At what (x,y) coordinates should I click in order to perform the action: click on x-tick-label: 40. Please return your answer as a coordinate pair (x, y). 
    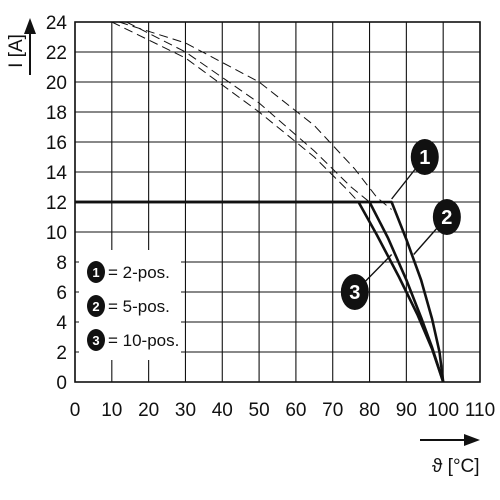
    Looking at the image, I should click on (222, 410).